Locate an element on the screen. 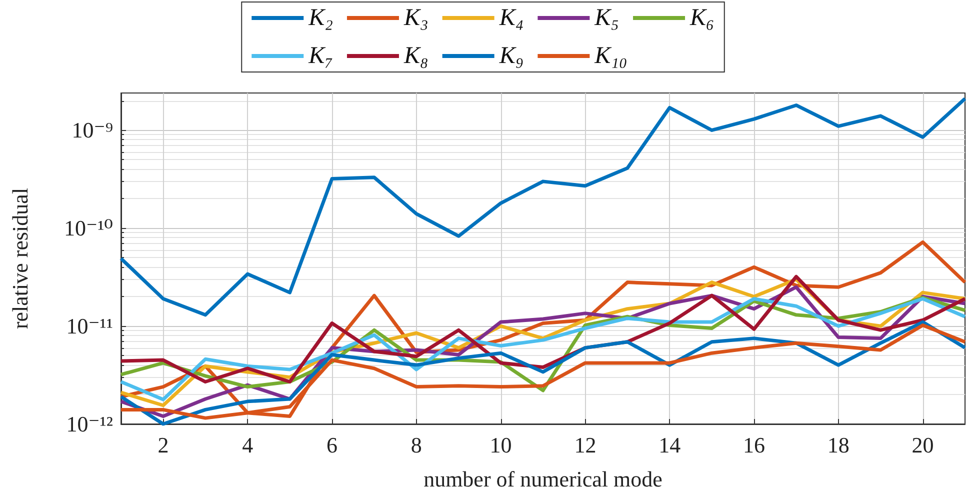 This screenshot has width=966, height=497. legend-label: K₄ is located at coordinates (511, 18).